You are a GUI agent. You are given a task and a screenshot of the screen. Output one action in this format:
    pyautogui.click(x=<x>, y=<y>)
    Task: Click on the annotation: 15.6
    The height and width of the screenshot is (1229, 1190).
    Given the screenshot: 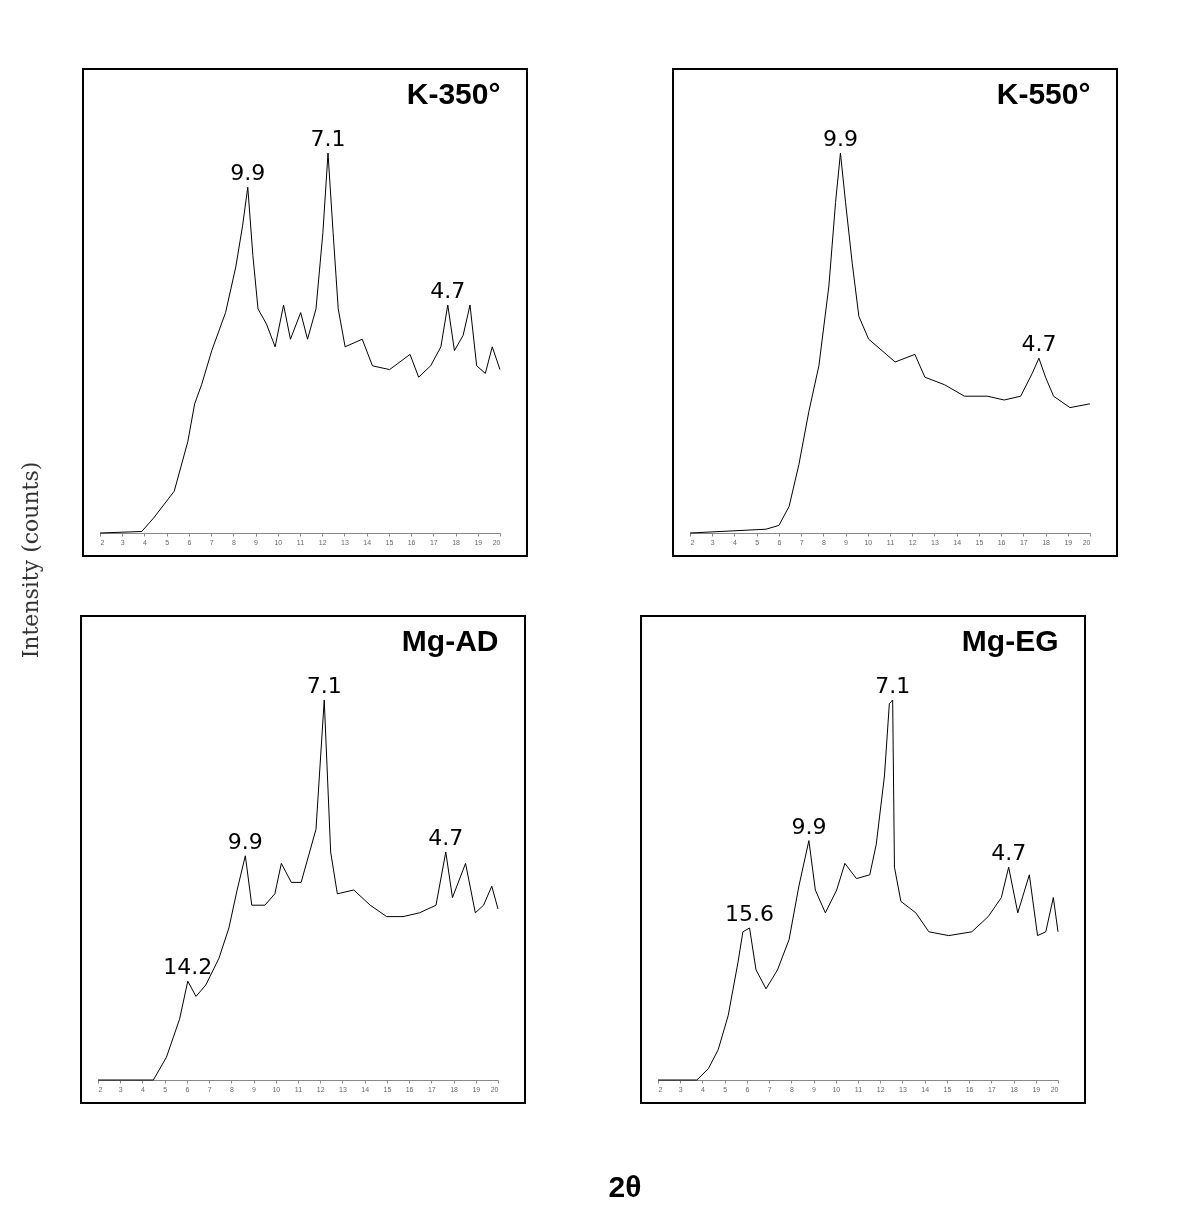 What is the action you would take?
    pyautogui.click(x=750, y=913)
    